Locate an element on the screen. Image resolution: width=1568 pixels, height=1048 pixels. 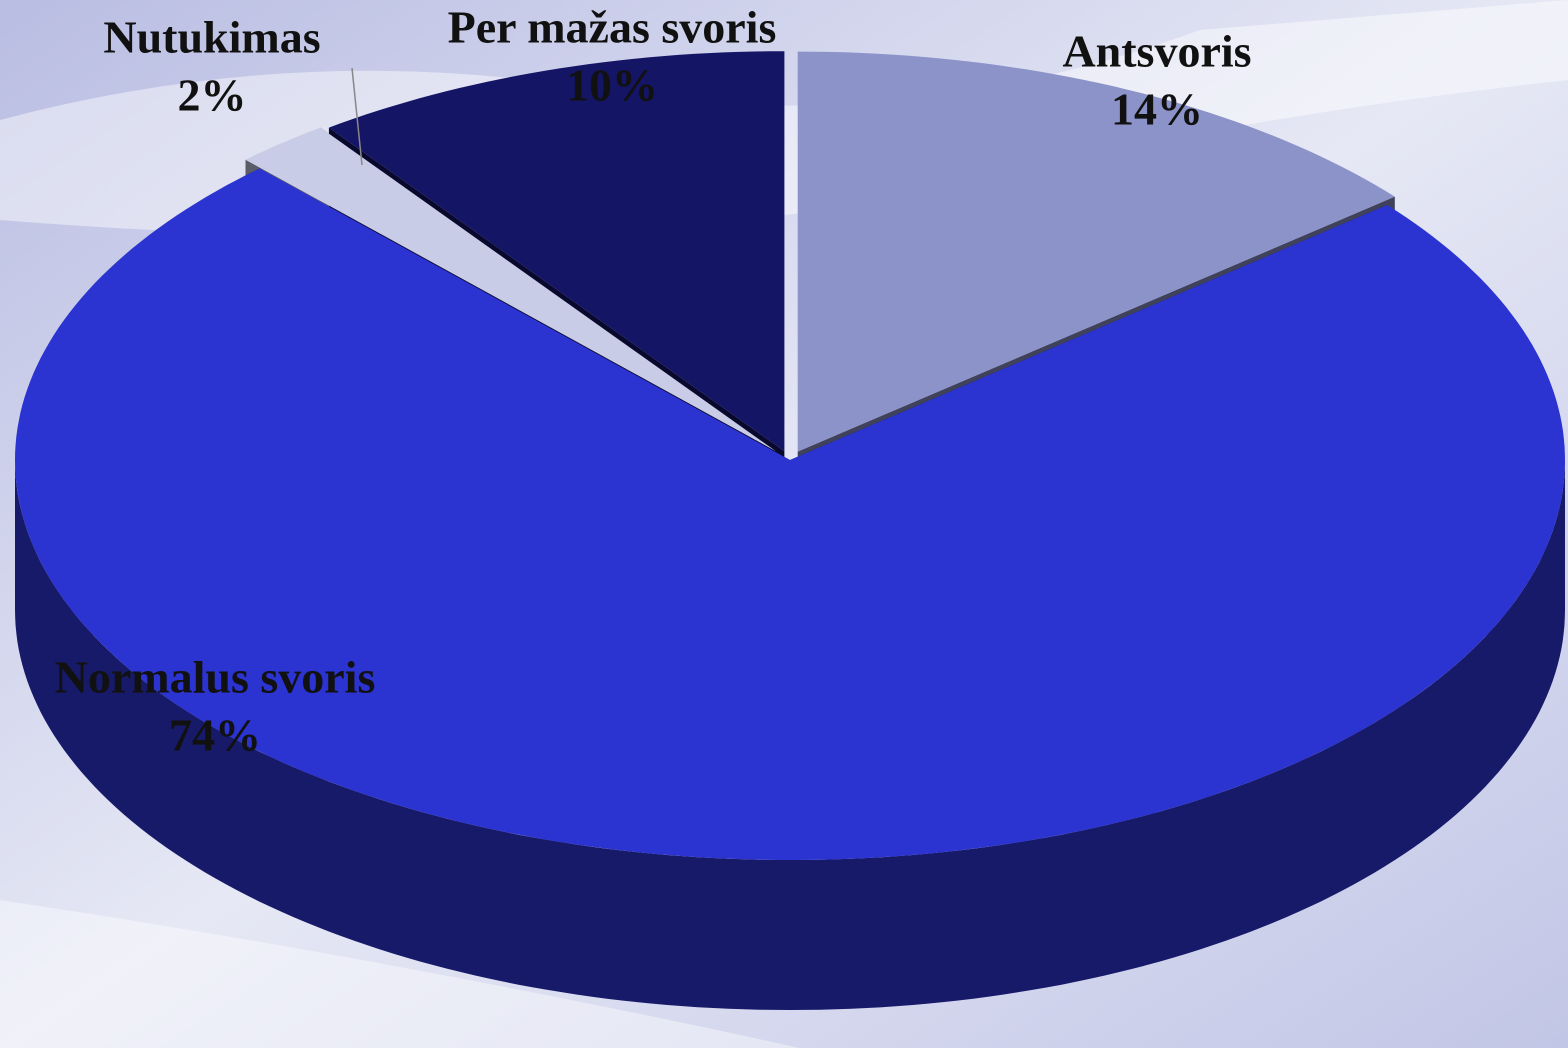
slice-label: Nutukimas is located at coordinates (211, 37).